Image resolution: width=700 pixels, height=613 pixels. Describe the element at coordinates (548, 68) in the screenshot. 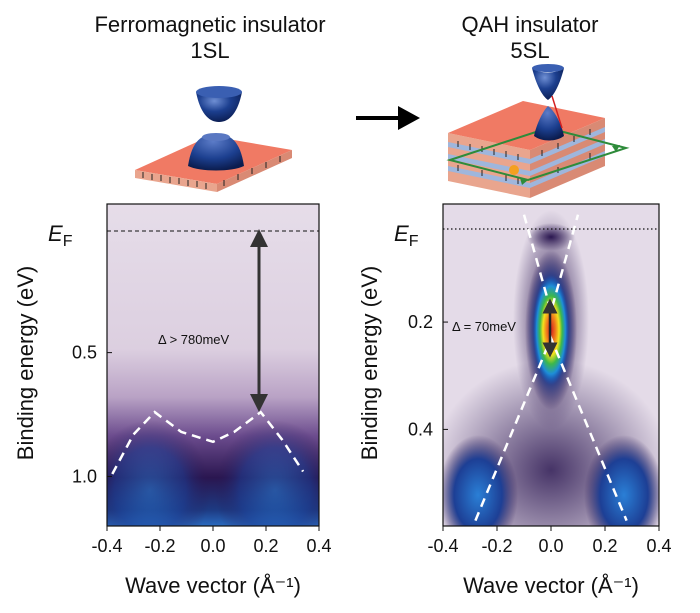

I see `right-upper-cone-rim` at that location.